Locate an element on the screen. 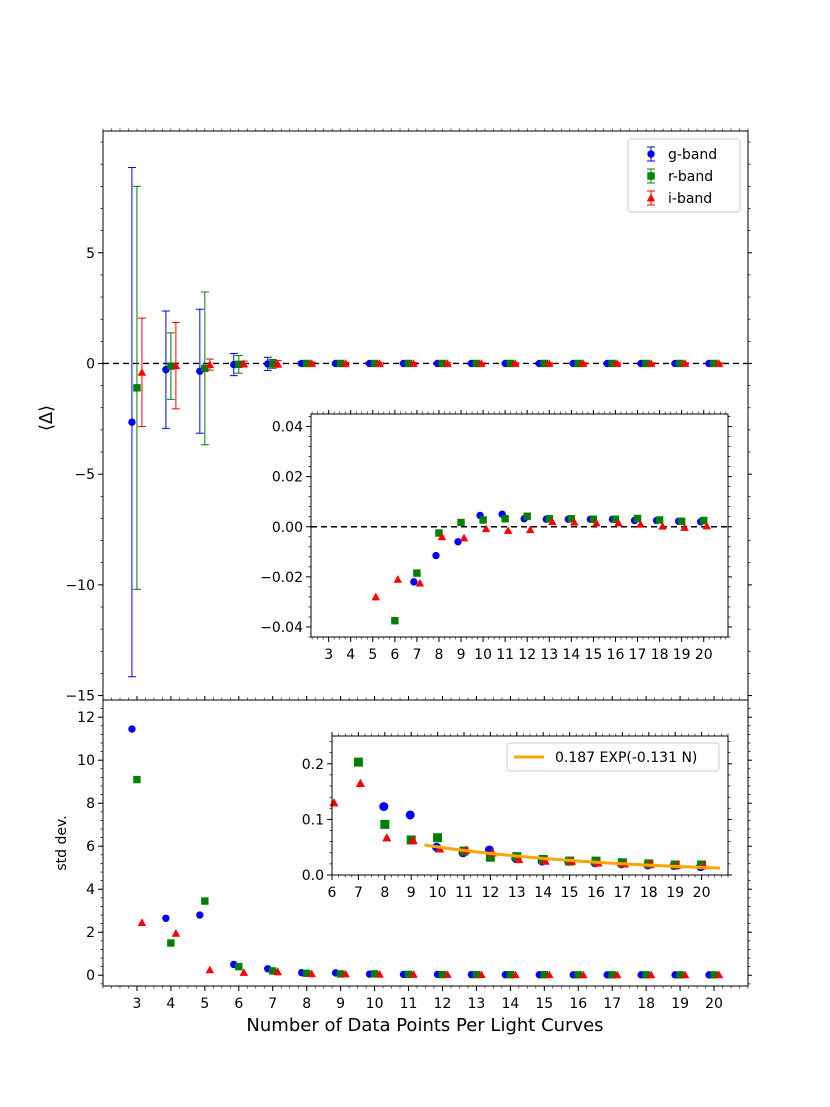 Image resolution: width=830 pixels, height=1107 pixels. top-inset-xtick-label: 4 is located at coordinates (350, 655).